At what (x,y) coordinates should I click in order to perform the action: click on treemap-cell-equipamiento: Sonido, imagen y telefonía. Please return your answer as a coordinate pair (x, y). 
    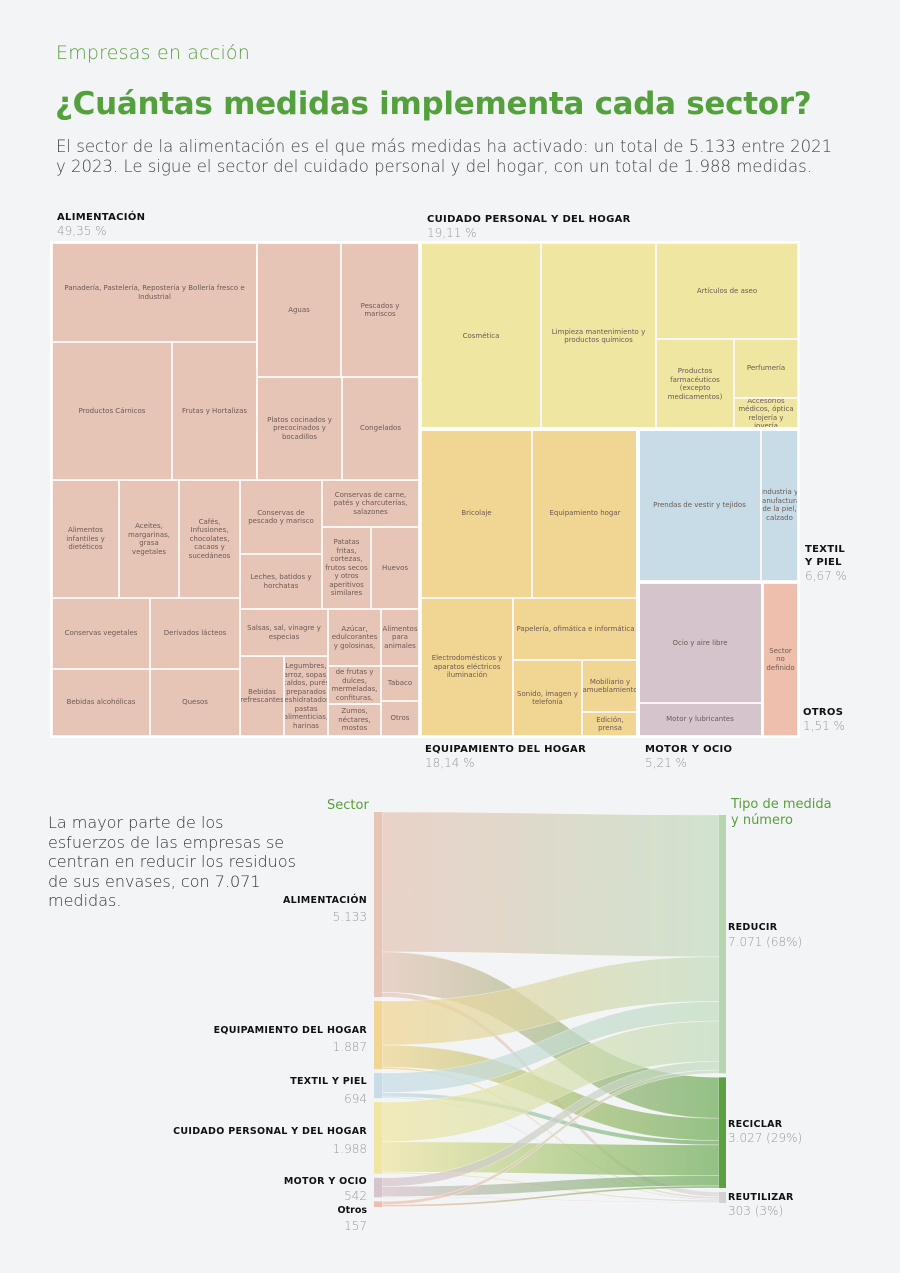
    Looking at the image, I should click on (547, 698).